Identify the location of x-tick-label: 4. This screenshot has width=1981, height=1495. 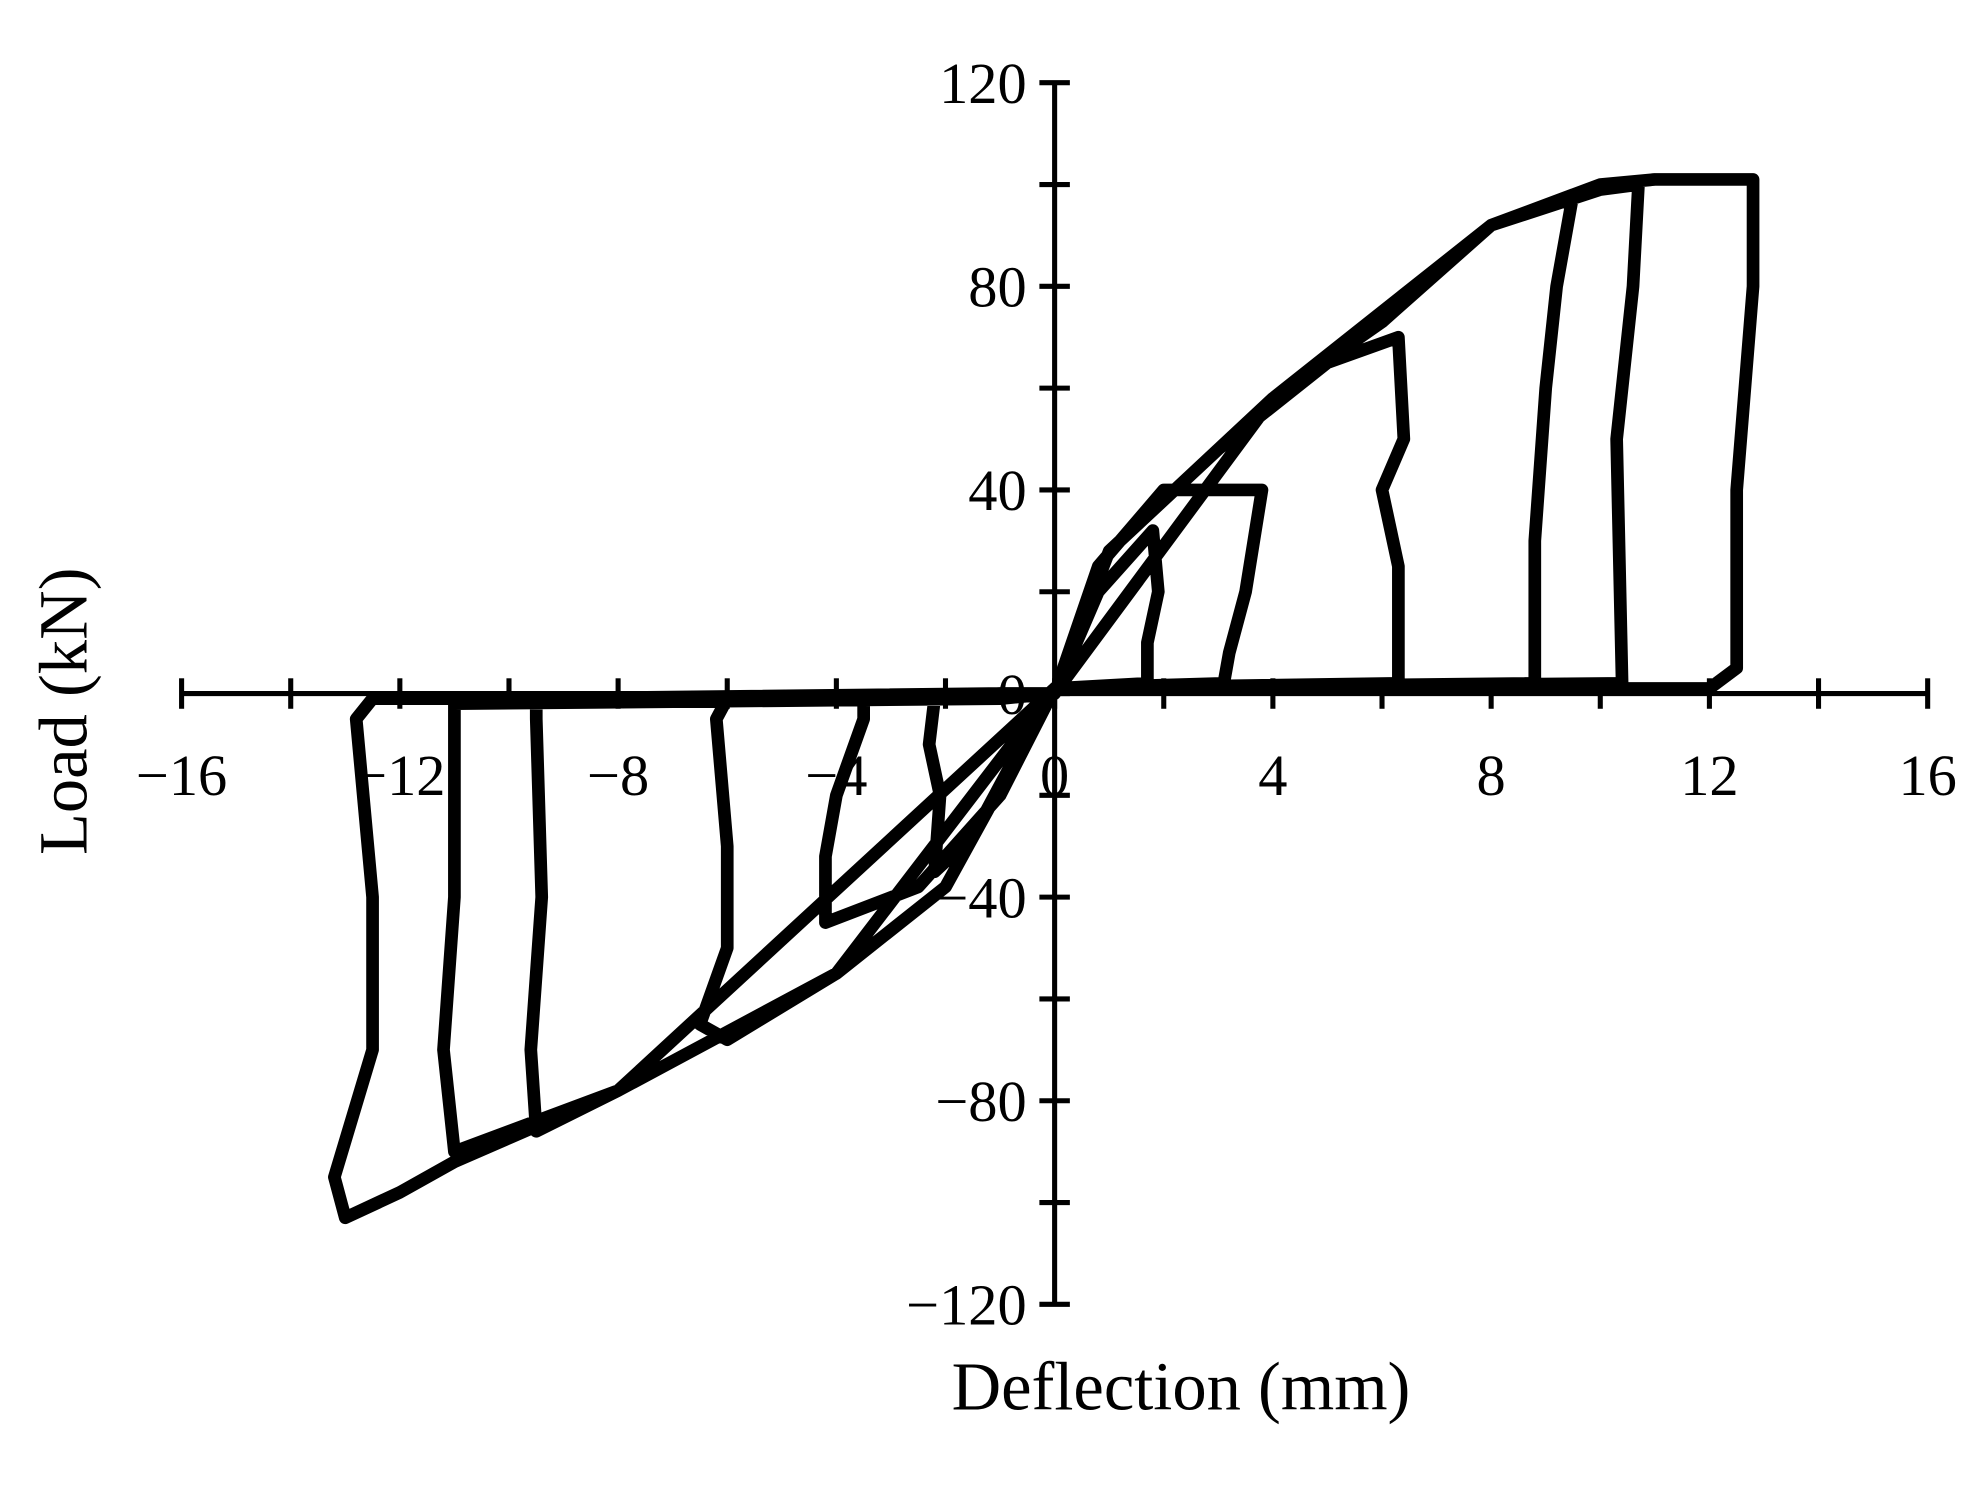
(1272, 775).